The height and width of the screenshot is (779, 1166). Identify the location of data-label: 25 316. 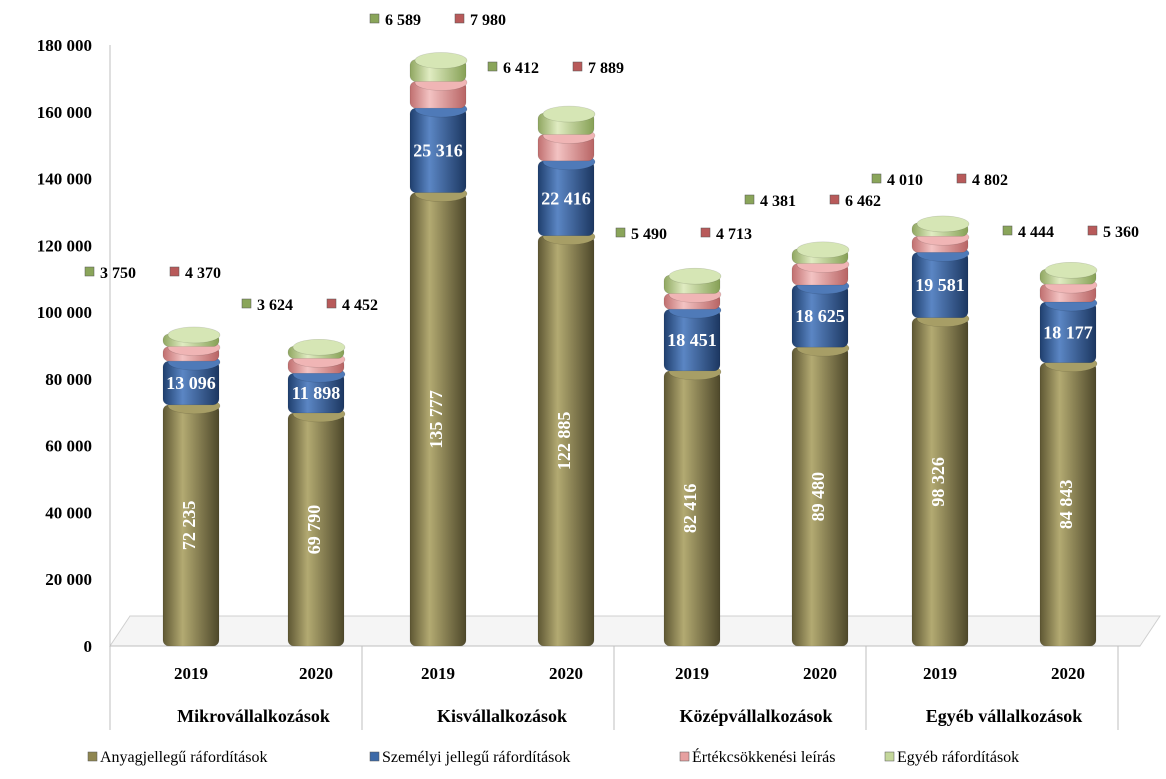
(438, 150).